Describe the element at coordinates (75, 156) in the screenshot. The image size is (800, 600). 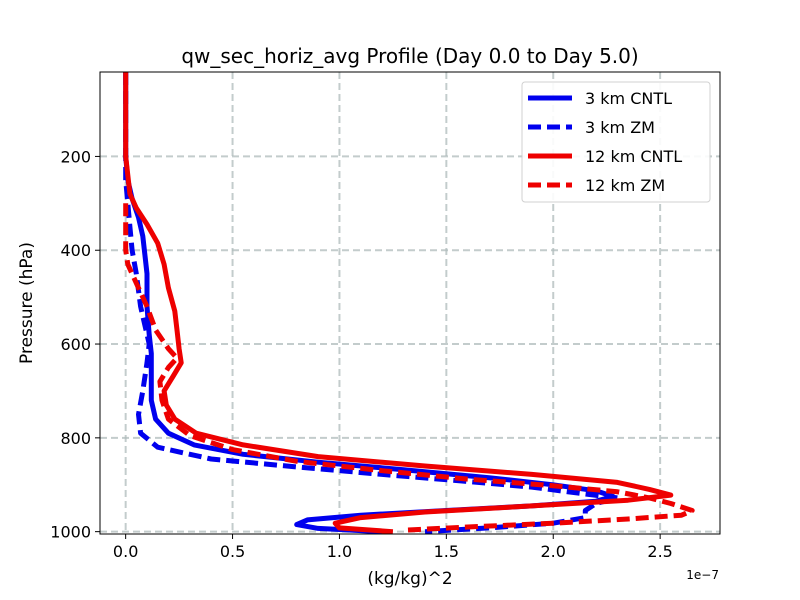
I see `y-tick-label: 200` at that location.